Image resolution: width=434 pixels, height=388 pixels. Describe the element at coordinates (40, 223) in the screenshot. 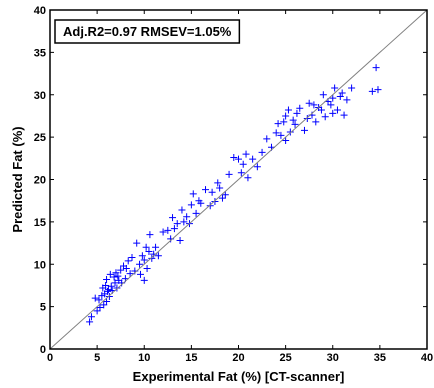

I see `y-tick-label: 15` at that location.